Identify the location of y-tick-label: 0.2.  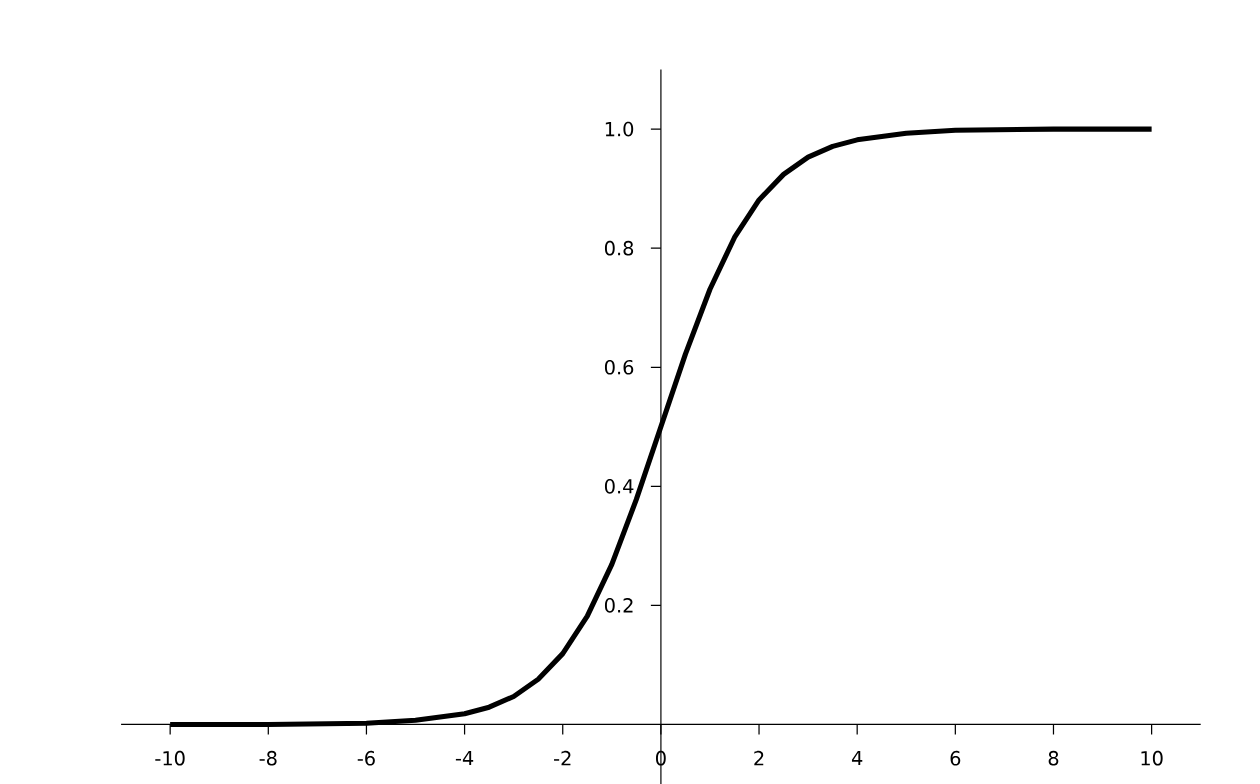
(618, 605).